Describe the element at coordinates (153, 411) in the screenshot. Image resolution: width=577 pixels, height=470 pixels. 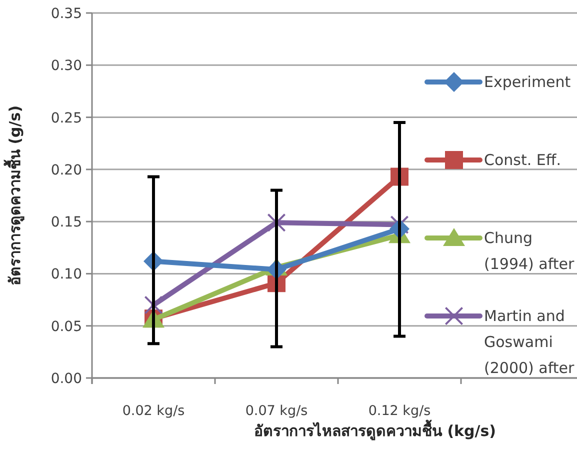
I see `x-tick-label: 0.02 kg/s` at that location.